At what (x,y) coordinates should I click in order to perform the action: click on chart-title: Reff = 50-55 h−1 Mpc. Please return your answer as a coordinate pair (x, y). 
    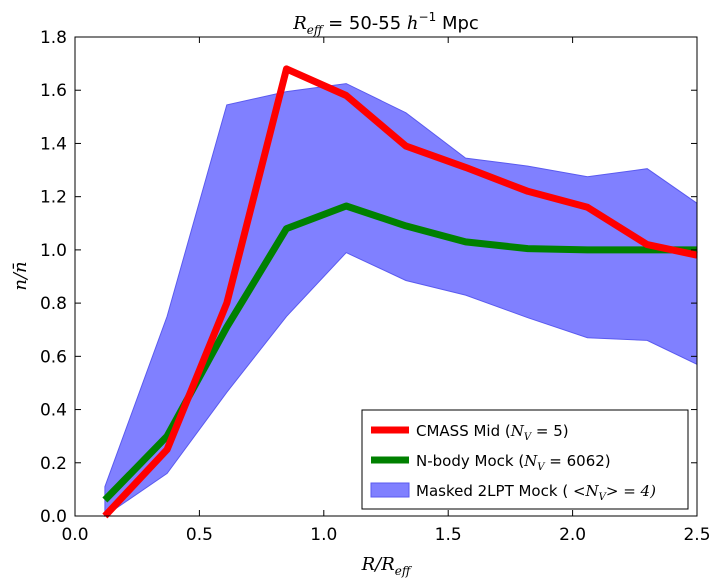
    Looking at the image, I should click on (385, 23).